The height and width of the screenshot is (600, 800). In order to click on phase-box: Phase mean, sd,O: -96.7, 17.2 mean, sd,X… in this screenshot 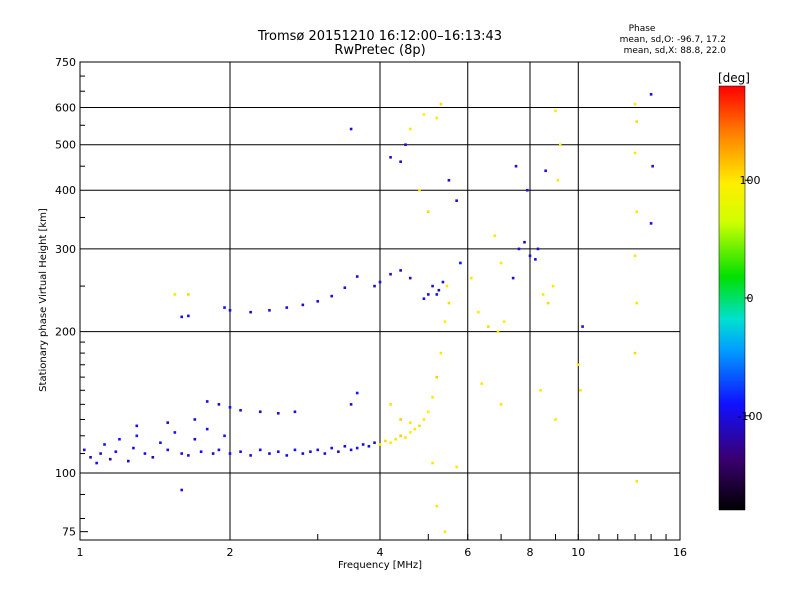, I will do `click(673, 40)`.